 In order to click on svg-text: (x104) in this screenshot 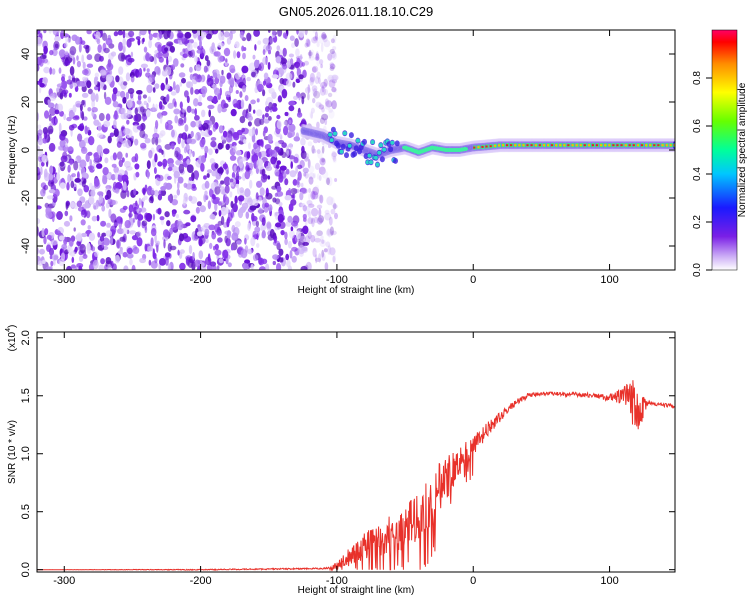, I will do `click(11, 338)`.